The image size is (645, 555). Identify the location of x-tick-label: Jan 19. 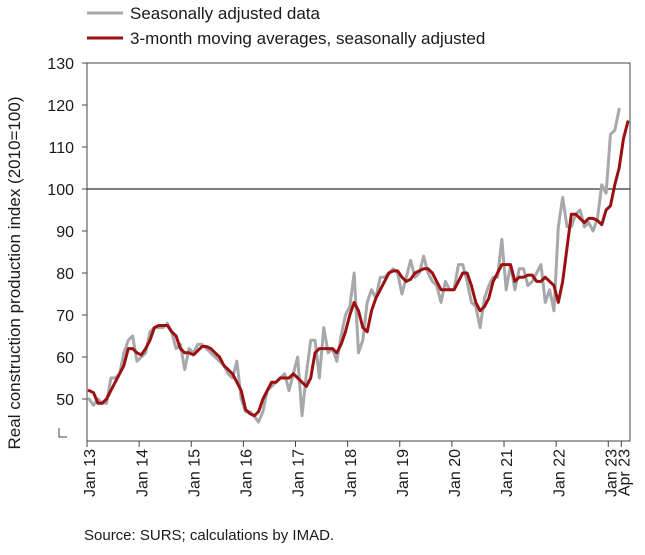
(403, 473).